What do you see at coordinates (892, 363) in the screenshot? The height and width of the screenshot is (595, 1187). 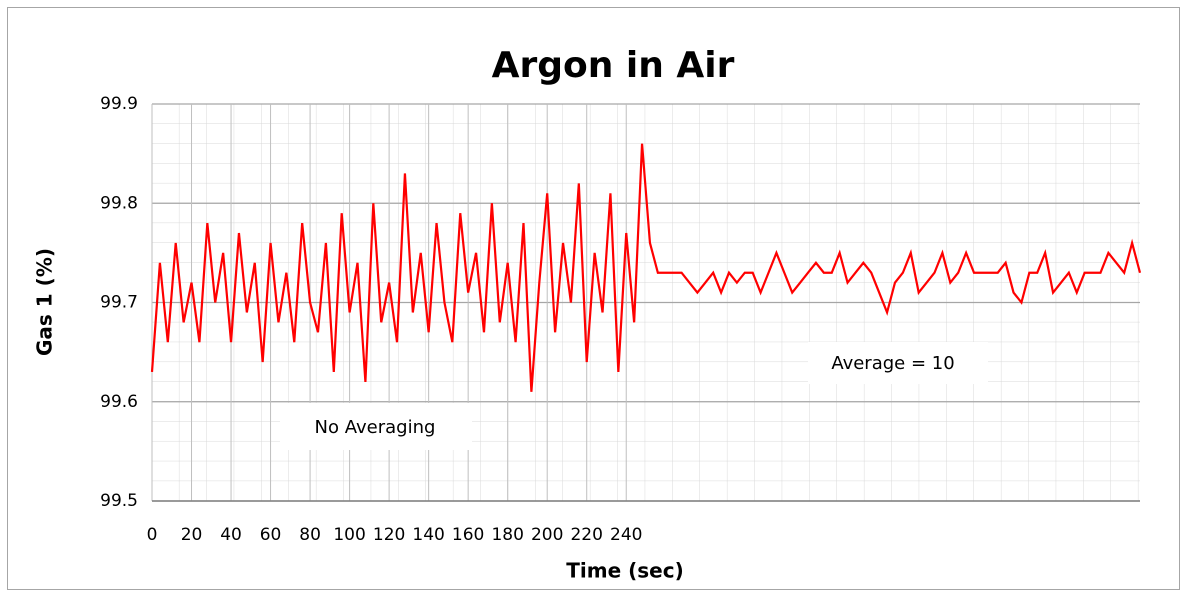 I see `annotation: Average = 10` at bounding box center [892, 363].